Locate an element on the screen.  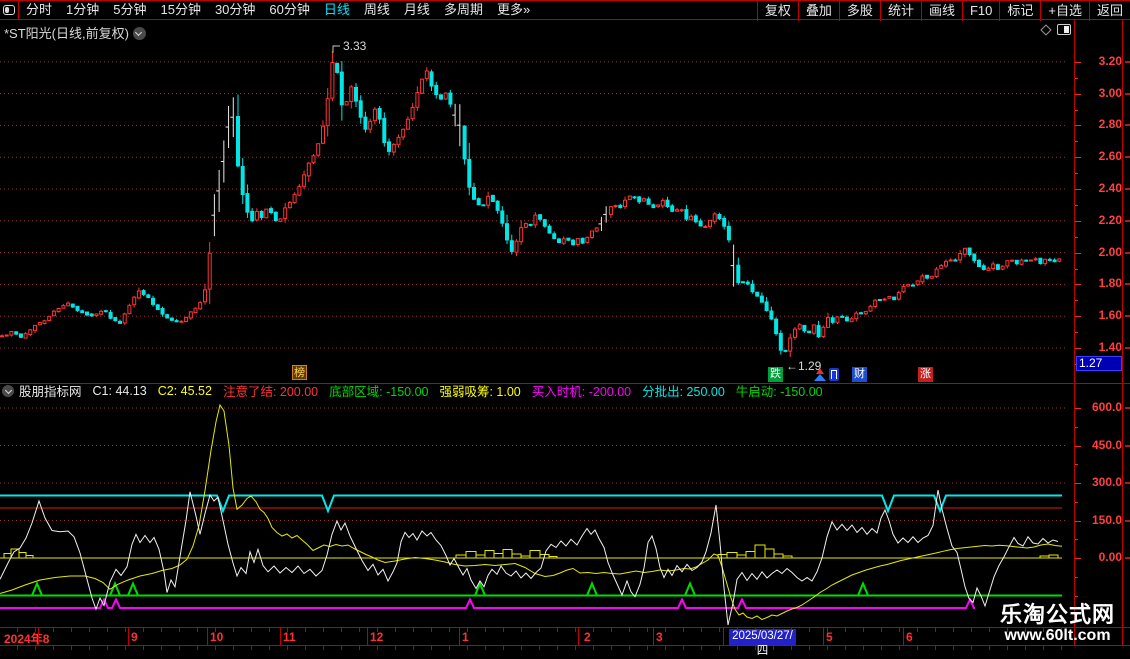
panel-separator is located at coordinates (565, 383).